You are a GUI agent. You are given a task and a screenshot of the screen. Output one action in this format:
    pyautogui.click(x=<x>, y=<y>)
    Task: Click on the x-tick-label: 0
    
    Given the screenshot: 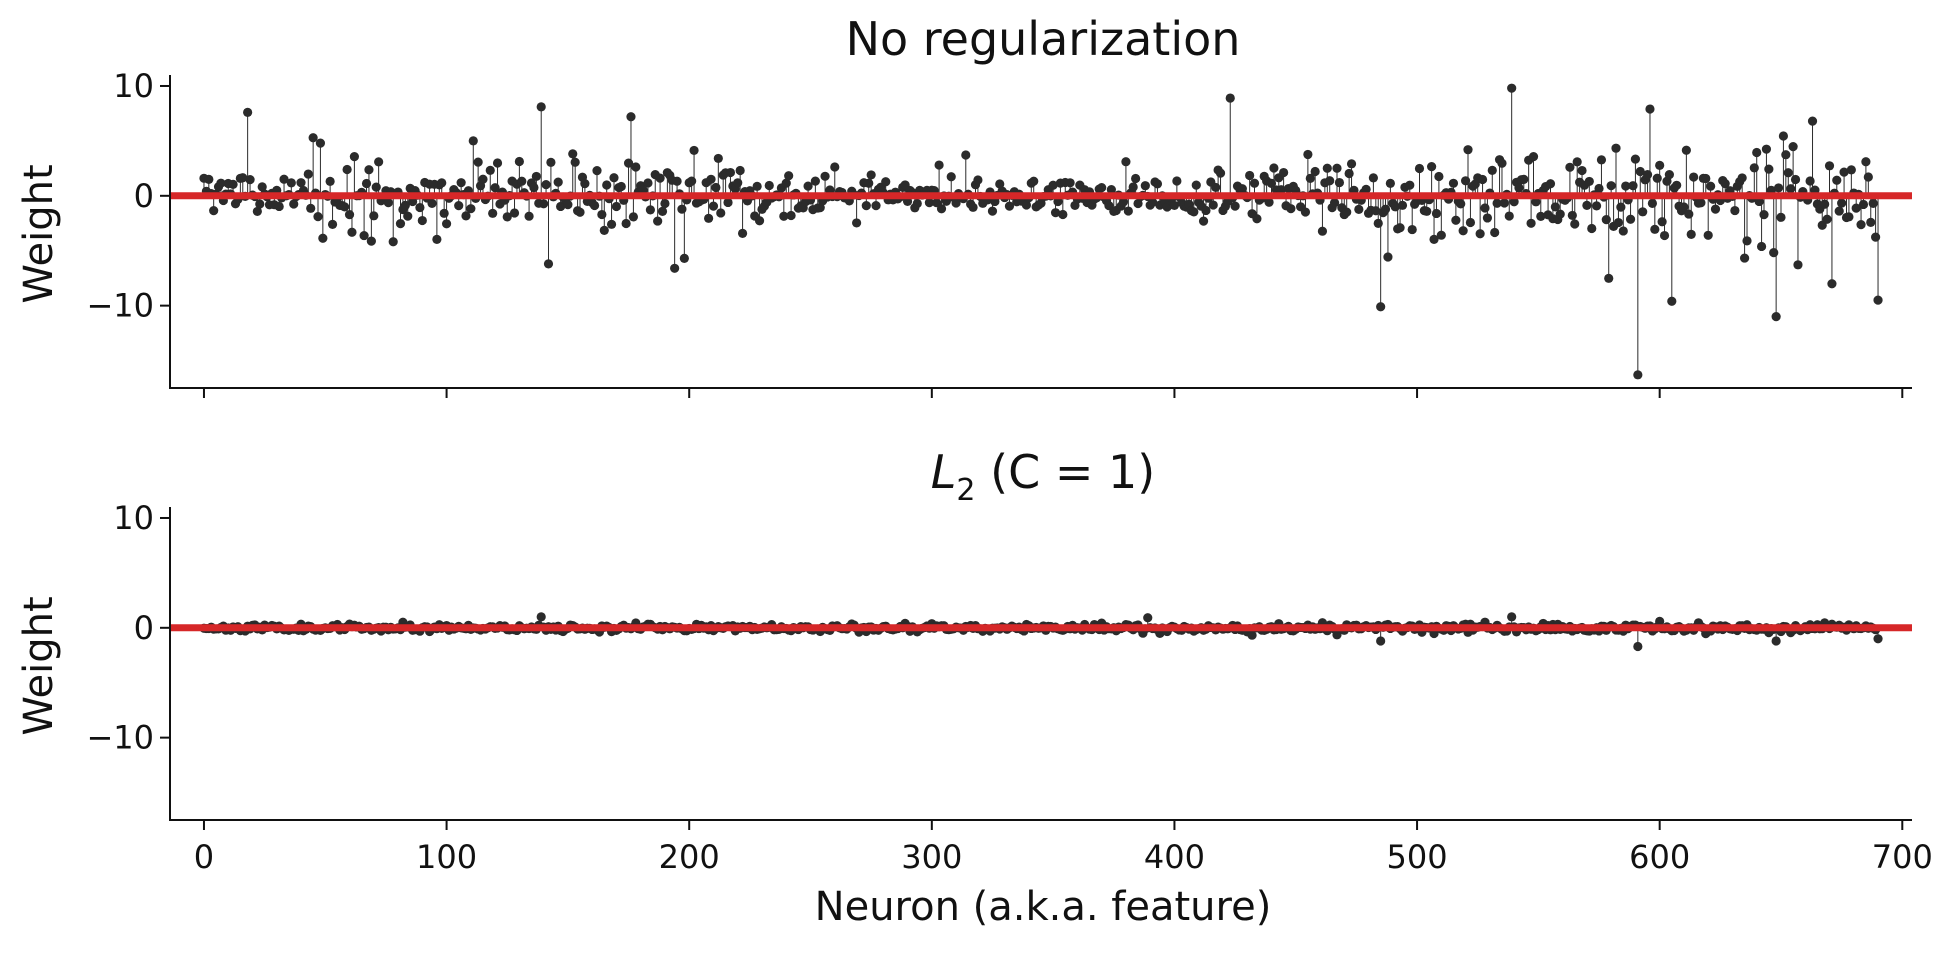 What is the action you would take?
    pyautogui.click(x=204, y=857)
    